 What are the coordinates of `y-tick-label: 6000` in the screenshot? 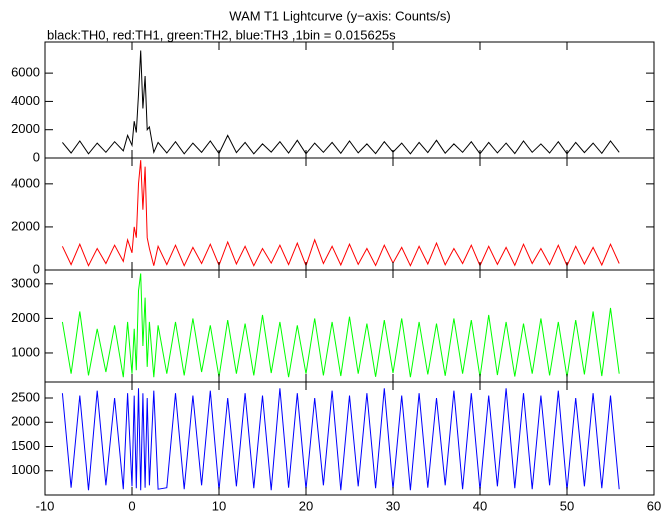 It's located at (25, 72).